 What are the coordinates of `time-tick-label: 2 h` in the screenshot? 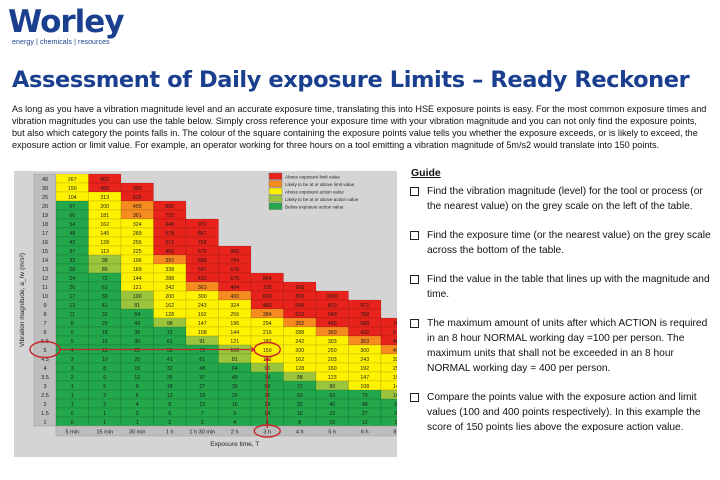 It's located at (235, 433).